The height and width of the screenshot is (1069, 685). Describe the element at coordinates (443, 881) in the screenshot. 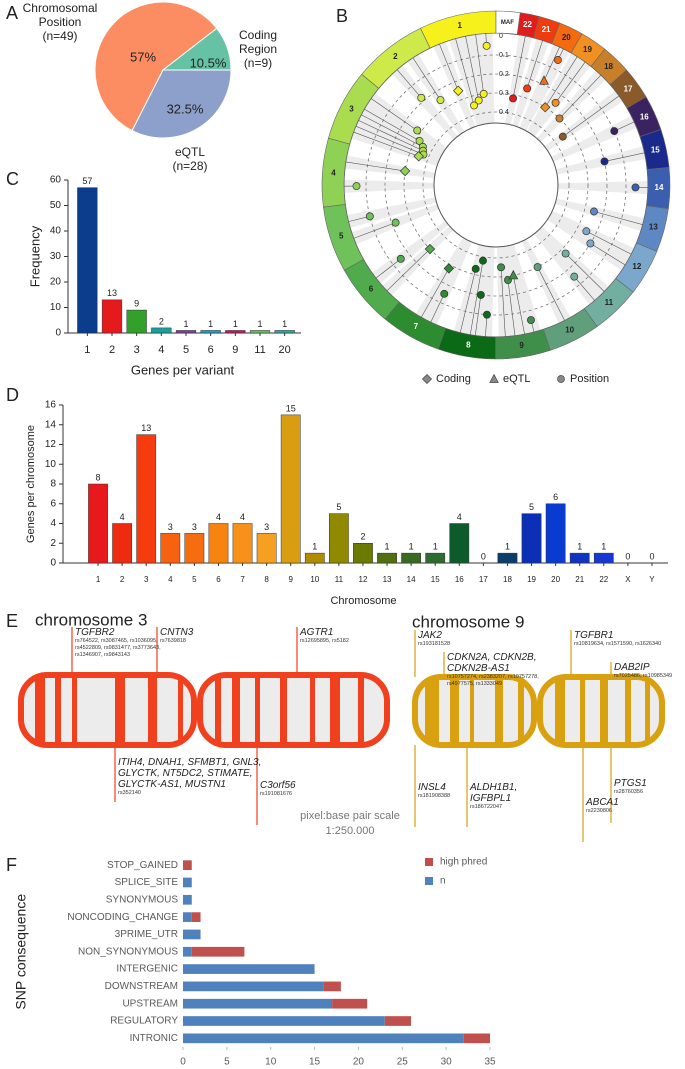

I see `legend-label: n` at that location.